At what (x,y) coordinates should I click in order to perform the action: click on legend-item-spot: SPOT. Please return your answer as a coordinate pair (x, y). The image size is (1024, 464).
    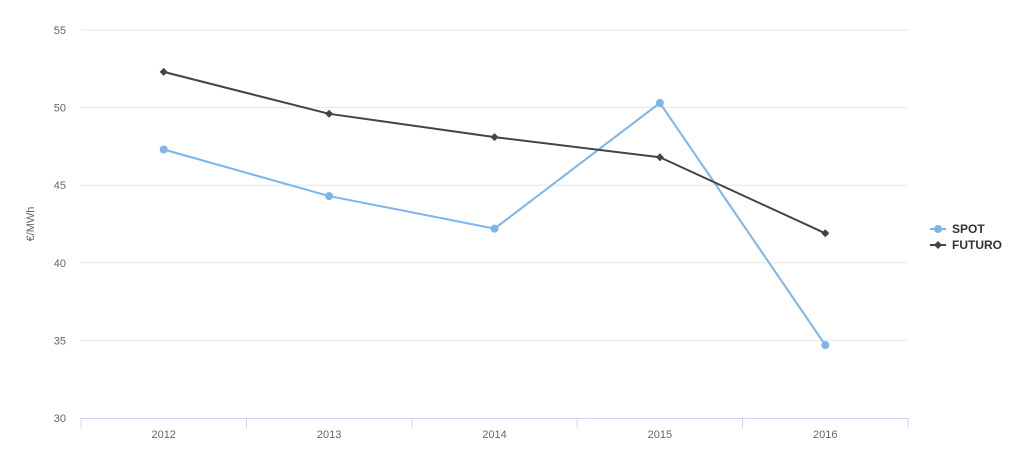
    Looking at the image, I should click on (957, 229).